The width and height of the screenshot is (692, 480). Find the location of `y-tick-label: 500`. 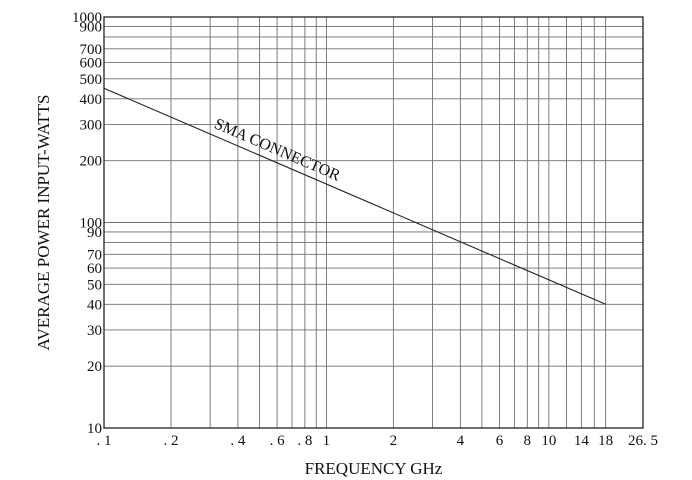

y-tick-label: 500 is located at coordinates (91, 80).